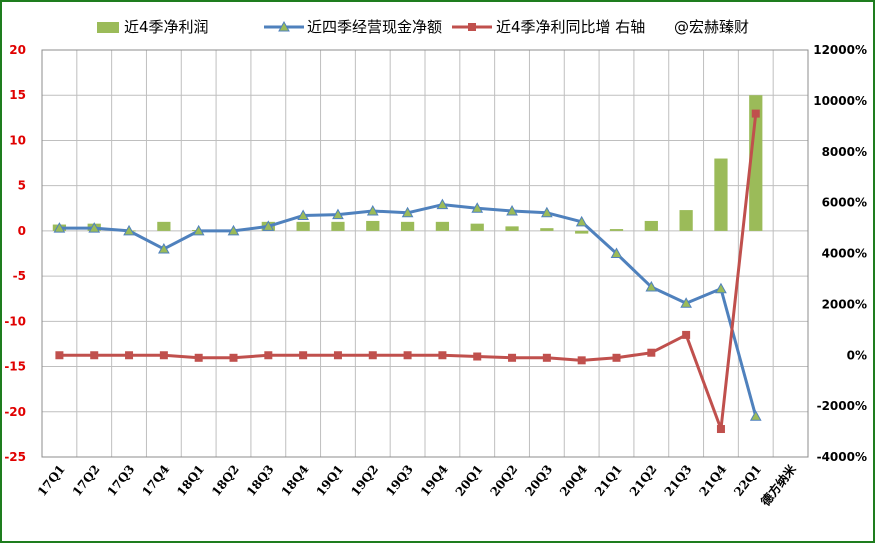 This screenshot has height=546, width=875. Describe the element at coordinates (364, 480) in the screenshot. I see `x-tick-label: 19Q2` at that location.